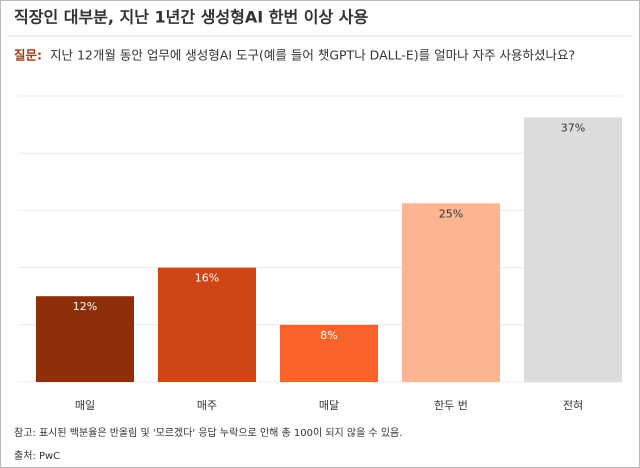 Image resolution: width=640 pixels, height=468 pixels. Describe the element at coordinates (85, 405) in the screenshot. I see `x-tick-label: 매일` at that location.